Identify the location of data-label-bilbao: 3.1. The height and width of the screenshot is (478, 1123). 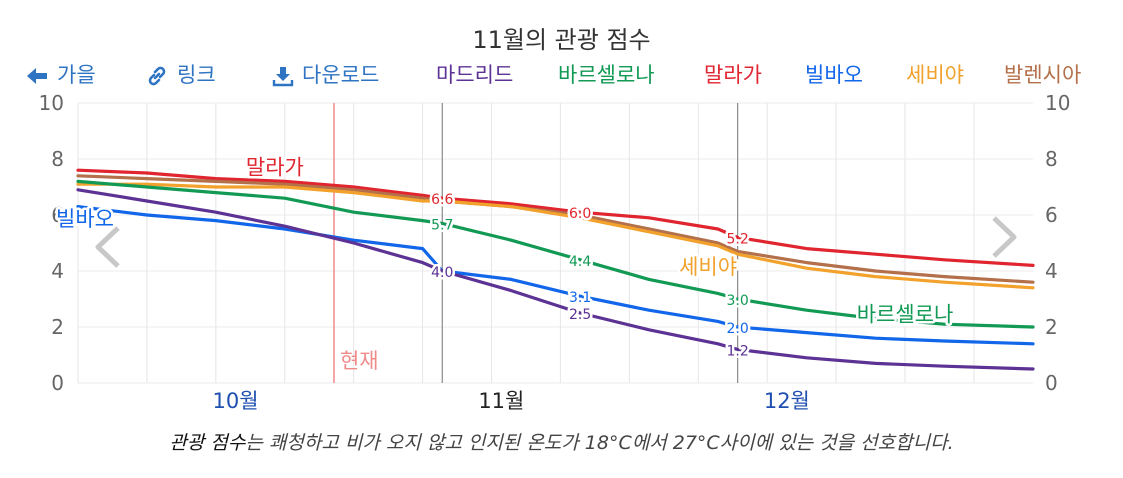
(580, 298).